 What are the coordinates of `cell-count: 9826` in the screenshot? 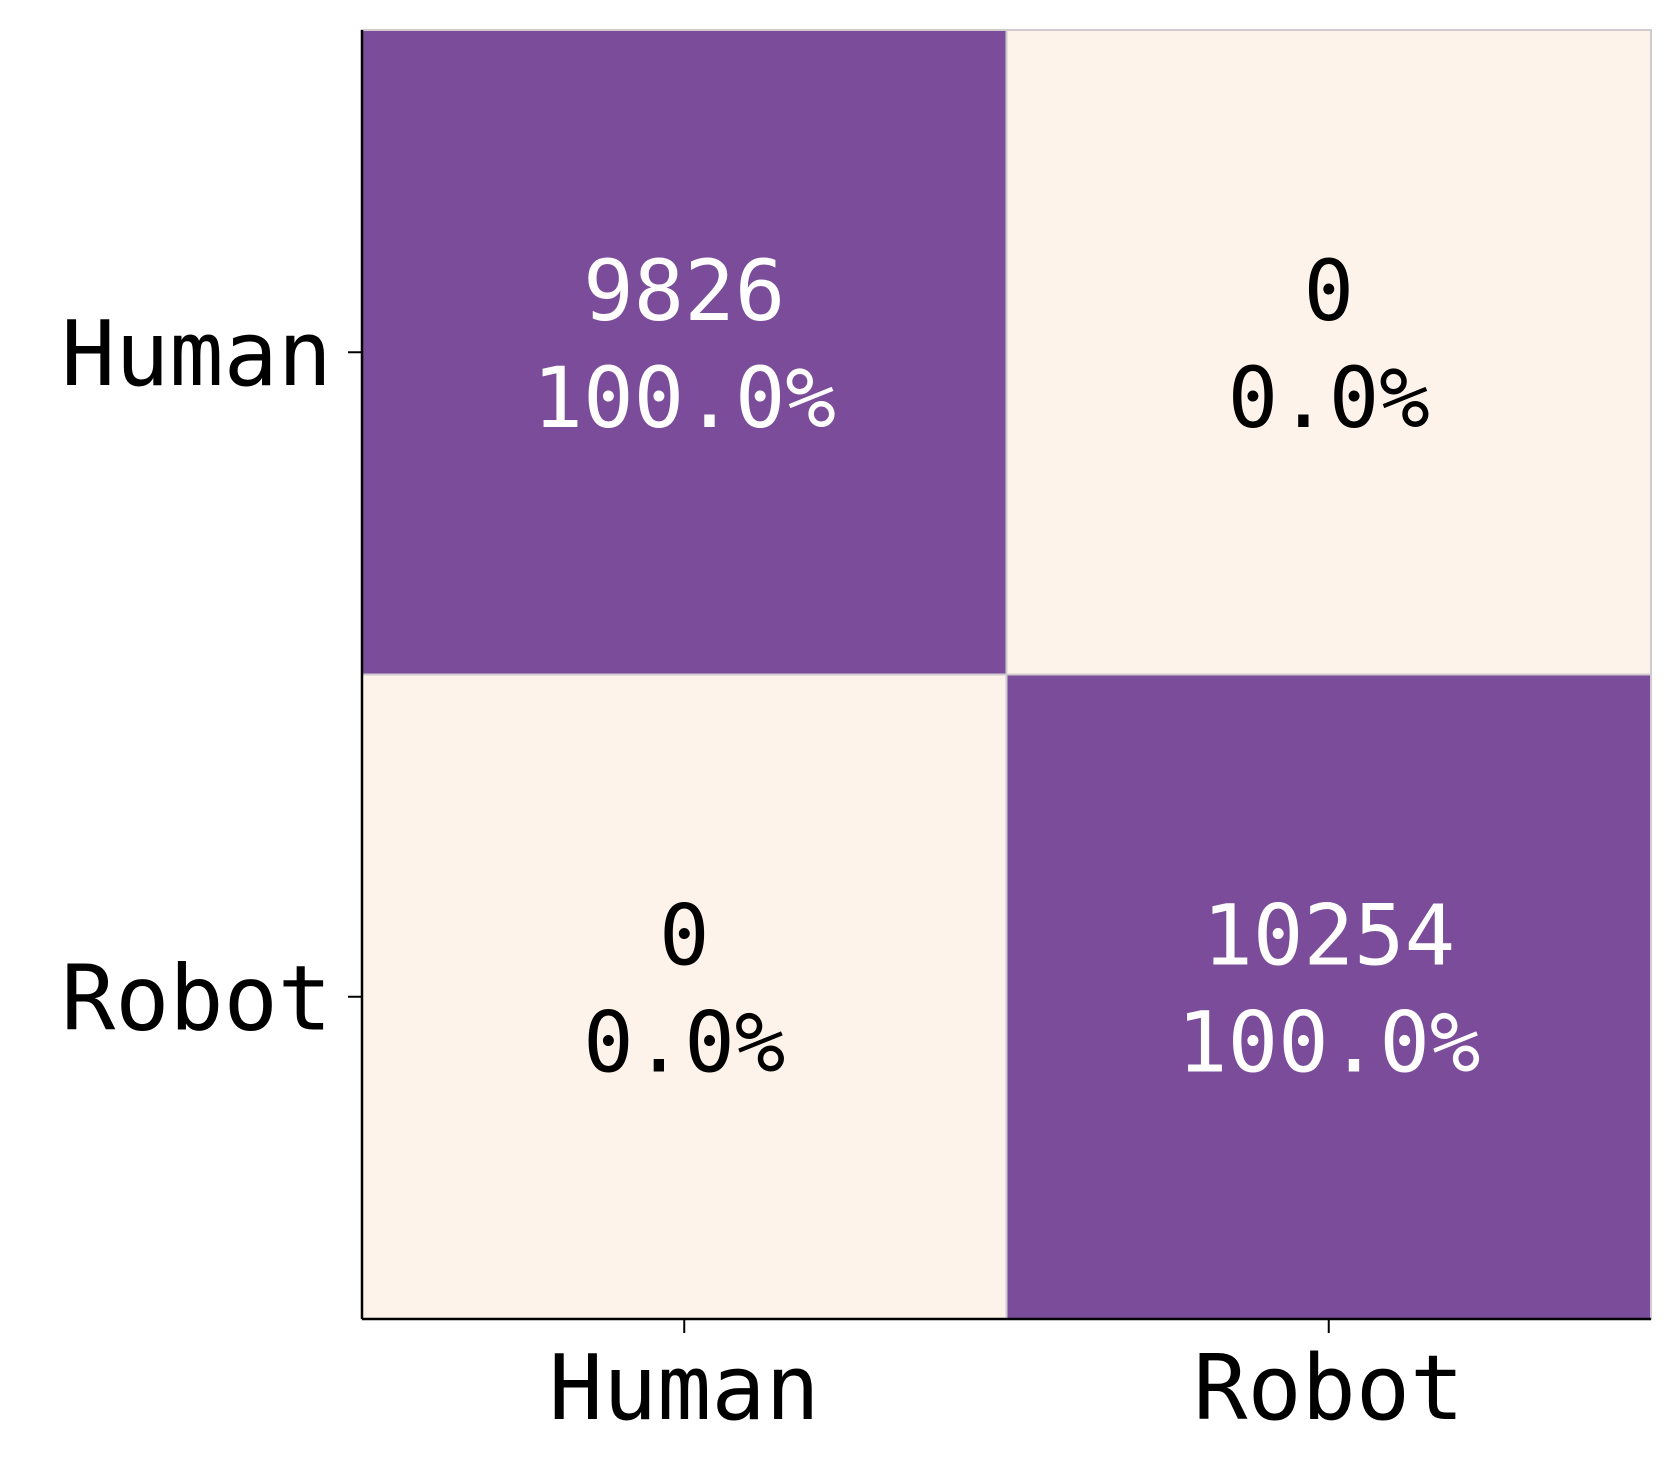 It's located at (684, 291).